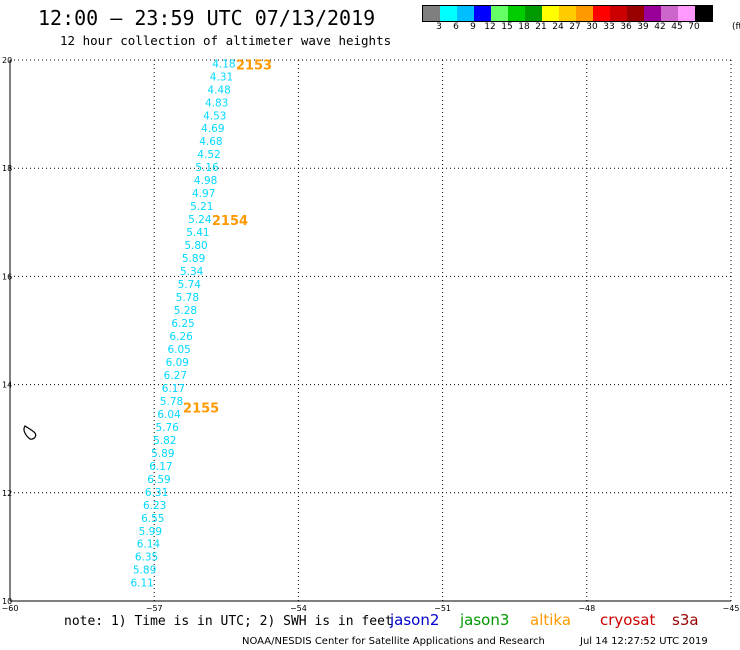  Describe the element at coordinates (558, 27) in the screenshot. I see `colorbar-tick-label: 24` at that location.